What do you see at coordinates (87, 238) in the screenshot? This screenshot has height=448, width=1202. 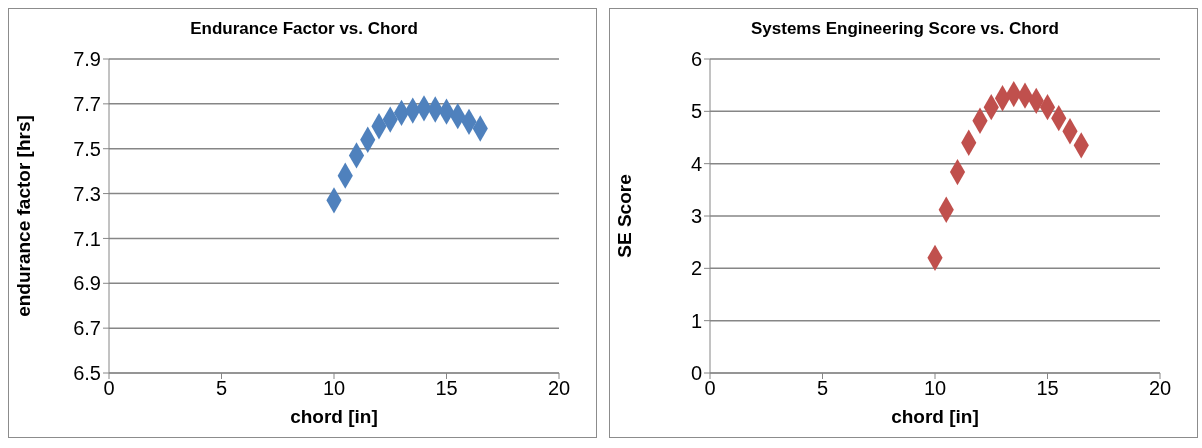 I see `y-tick-label: 7.1` at bounding box center [87, 238].